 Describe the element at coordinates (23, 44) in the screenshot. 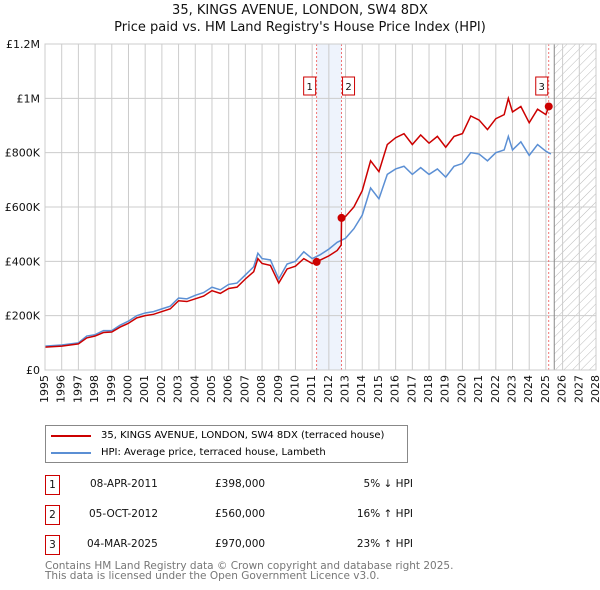

I see `y-tick-label: £1.2M` at that location.